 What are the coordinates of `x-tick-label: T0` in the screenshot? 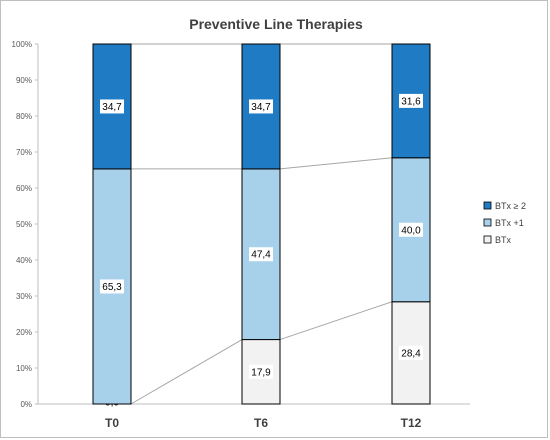 It's located at (112, 423).